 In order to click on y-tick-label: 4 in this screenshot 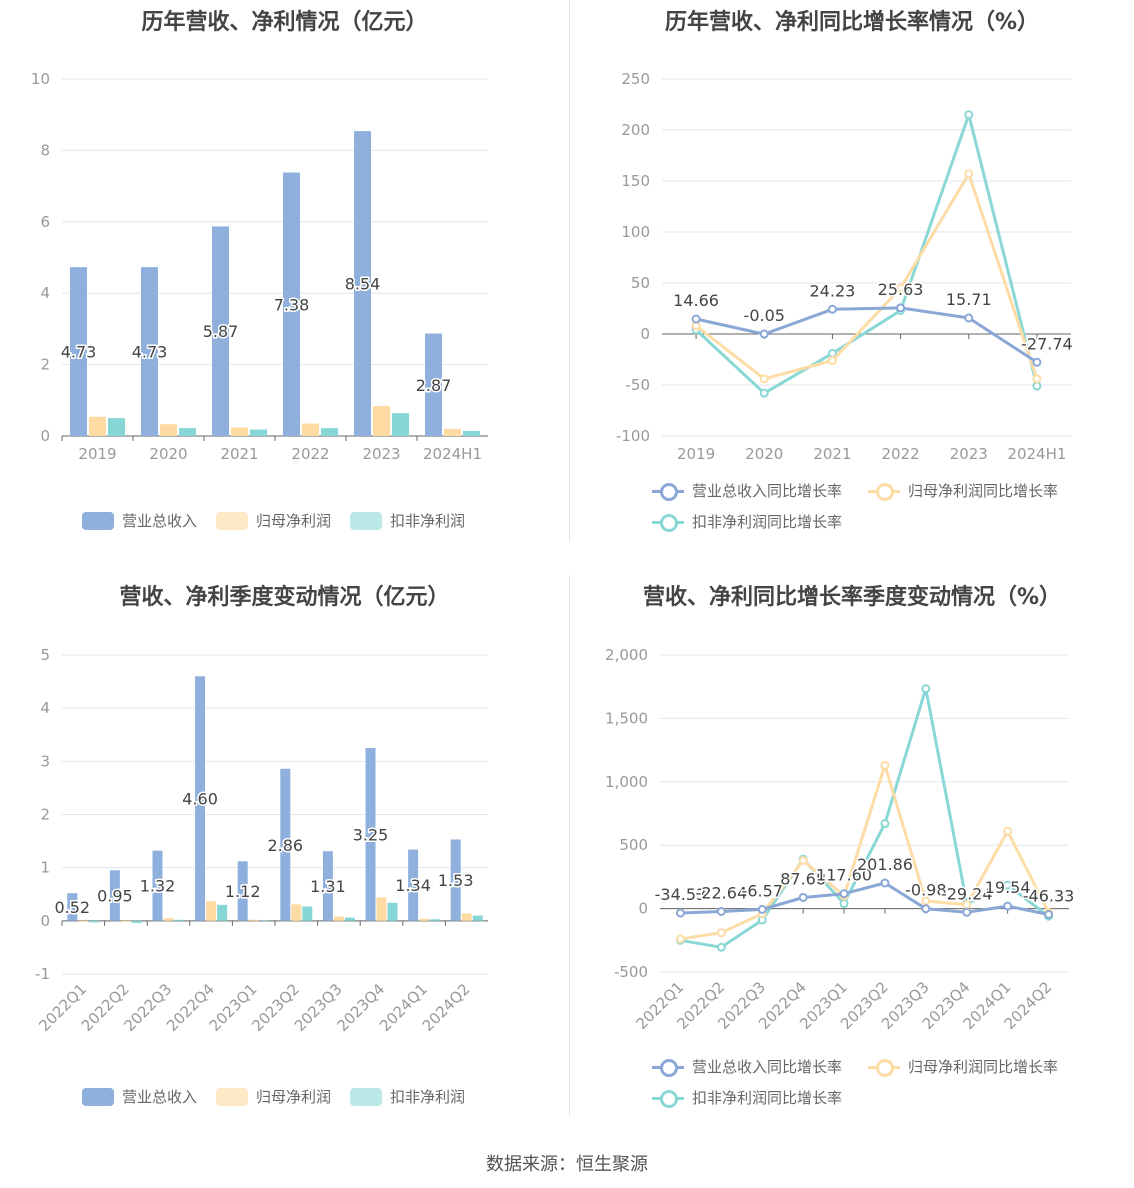, I will do `click(45, 708)`.